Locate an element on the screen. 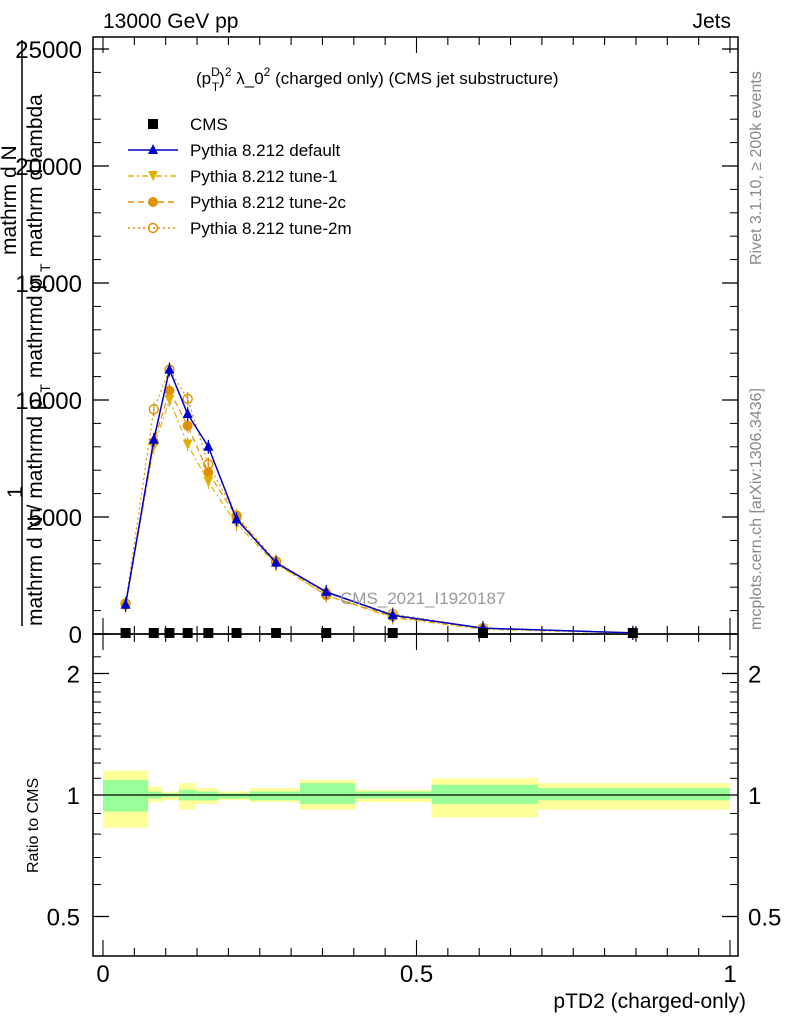 The width and height of the screenshot is (786, 1024). ratio-tick-label-left: 2 is located at coordinates (73, 675).